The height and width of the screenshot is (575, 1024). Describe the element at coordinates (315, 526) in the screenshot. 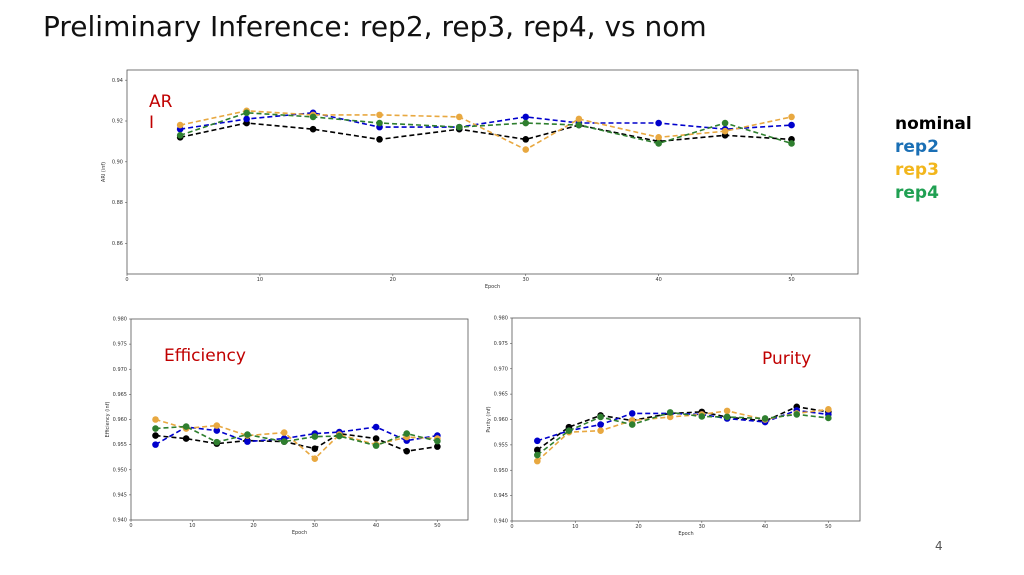

I see `x-tick-label: 30` at that location.